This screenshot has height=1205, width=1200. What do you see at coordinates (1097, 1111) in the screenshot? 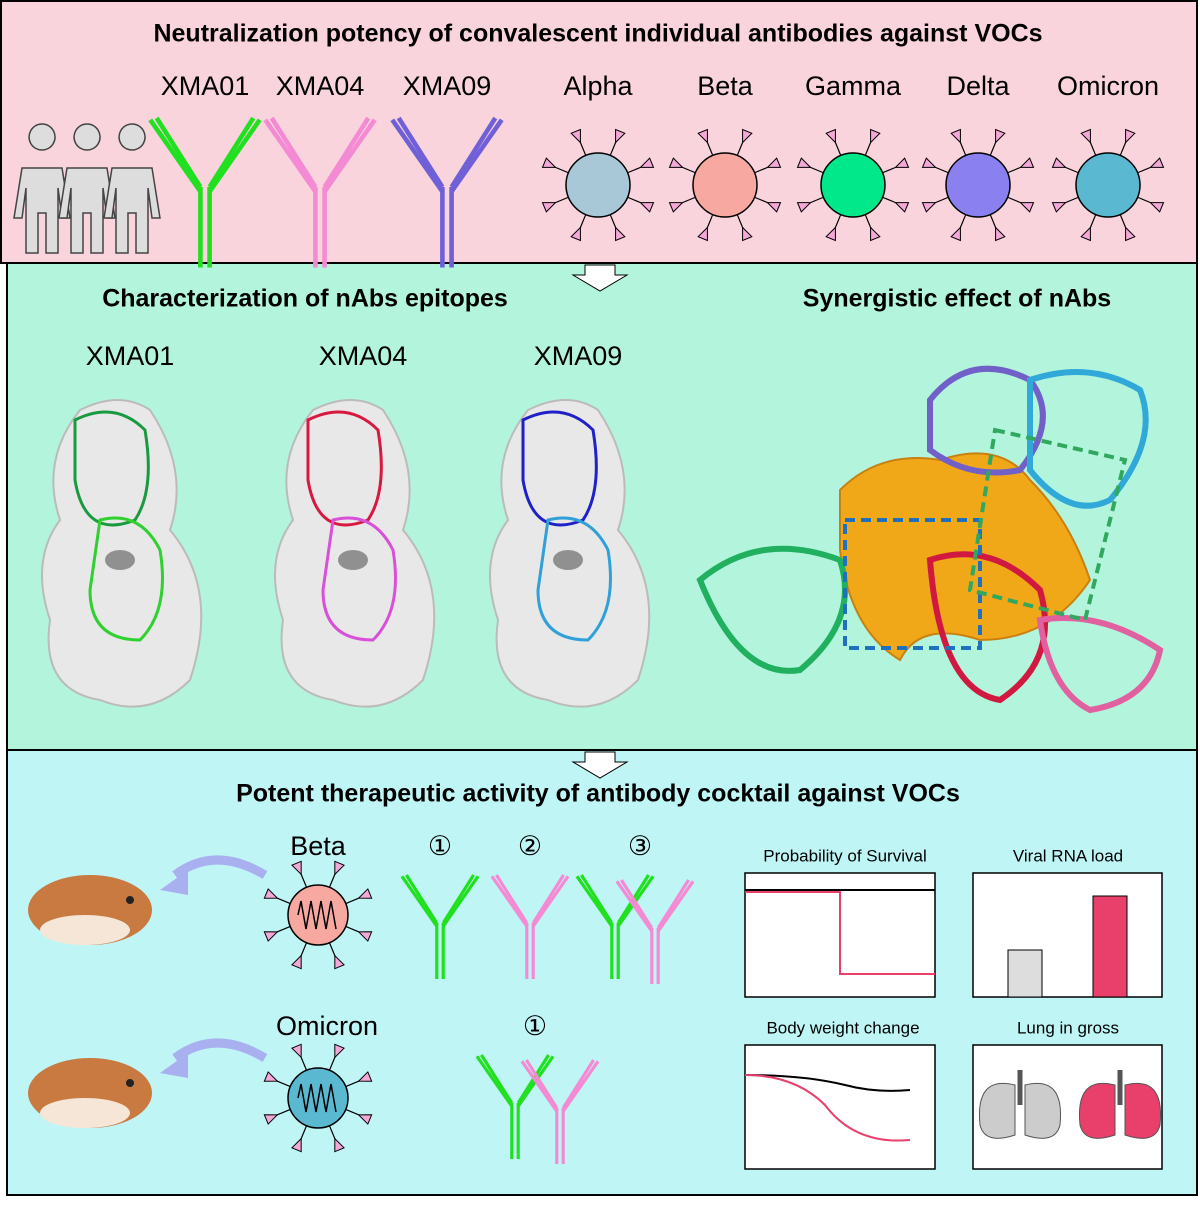
I see `lung` at bounding box center [1097, 1111].